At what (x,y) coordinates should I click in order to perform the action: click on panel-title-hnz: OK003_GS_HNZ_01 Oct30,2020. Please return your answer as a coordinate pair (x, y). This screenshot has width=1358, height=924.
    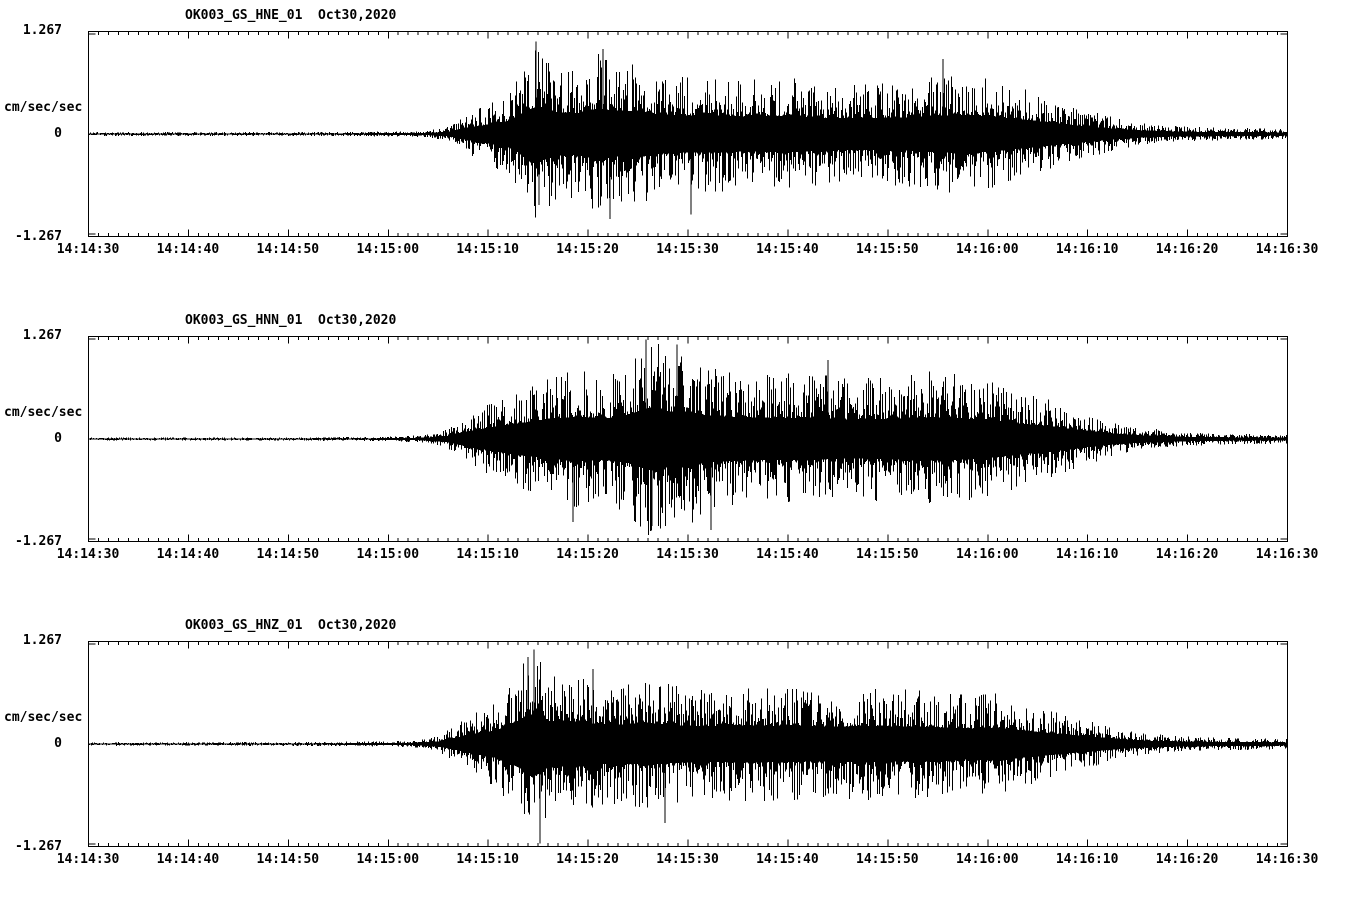
    Looking at the image, I should click on (291, 625).